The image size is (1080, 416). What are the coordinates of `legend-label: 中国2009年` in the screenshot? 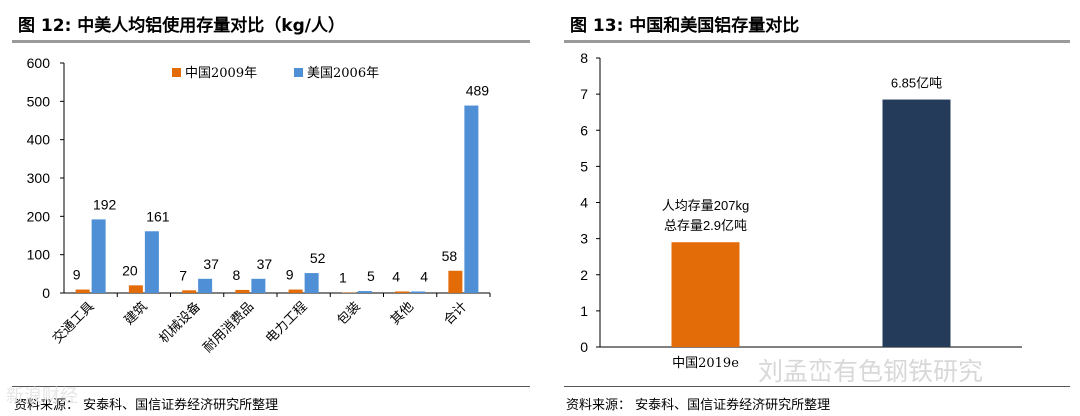 It's located at (221, 73).